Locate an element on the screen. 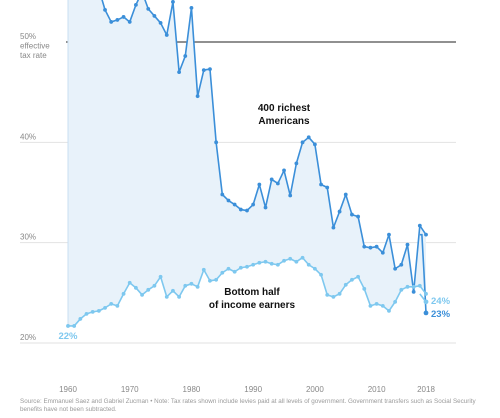 The image size is (500, 418). richest-400-point-1984 is located at coordinates (216, 142).